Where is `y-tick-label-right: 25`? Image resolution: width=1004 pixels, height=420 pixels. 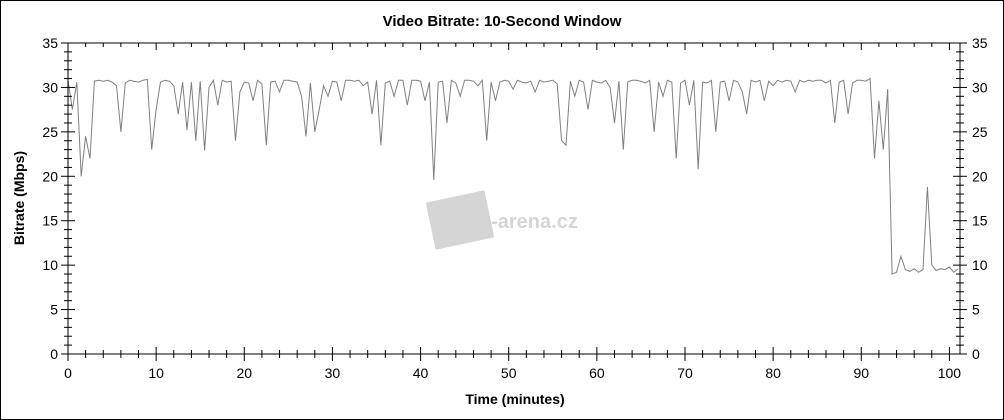 y-tick-label-right: 25 is located at coordinates (980, 132).